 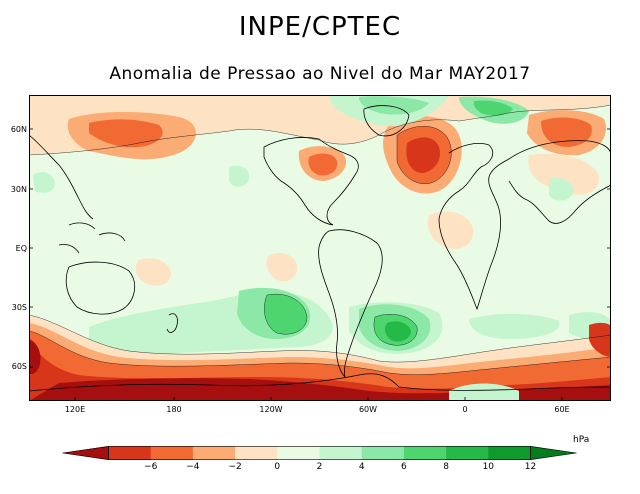 I want to click on chart-title: INPE/CPTEC, so click(x=320, y=27).